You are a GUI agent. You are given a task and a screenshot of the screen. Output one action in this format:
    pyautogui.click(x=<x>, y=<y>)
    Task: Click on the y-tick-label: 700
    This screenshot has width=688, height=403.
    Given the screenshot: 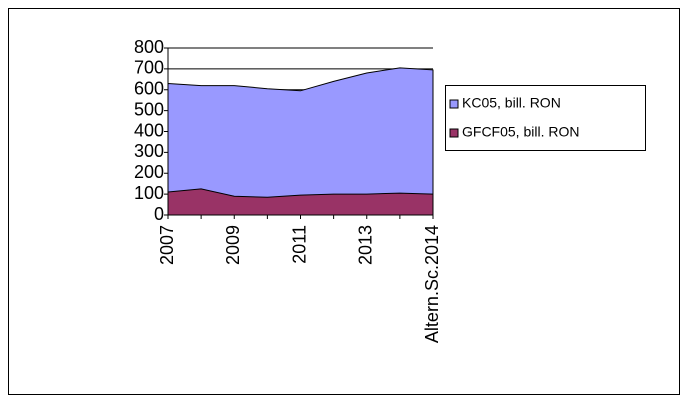 What is the action you would take?
    pyautogui.click(x=149, y=68)
    